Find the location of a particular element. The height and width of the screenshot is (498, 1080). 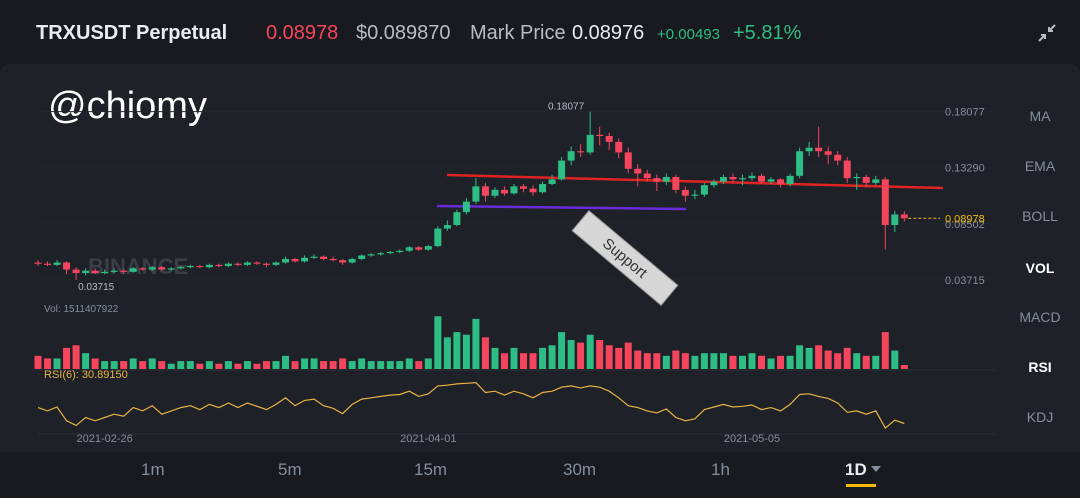

indicator-tab: VOL is located at coordinates (1040, 268).